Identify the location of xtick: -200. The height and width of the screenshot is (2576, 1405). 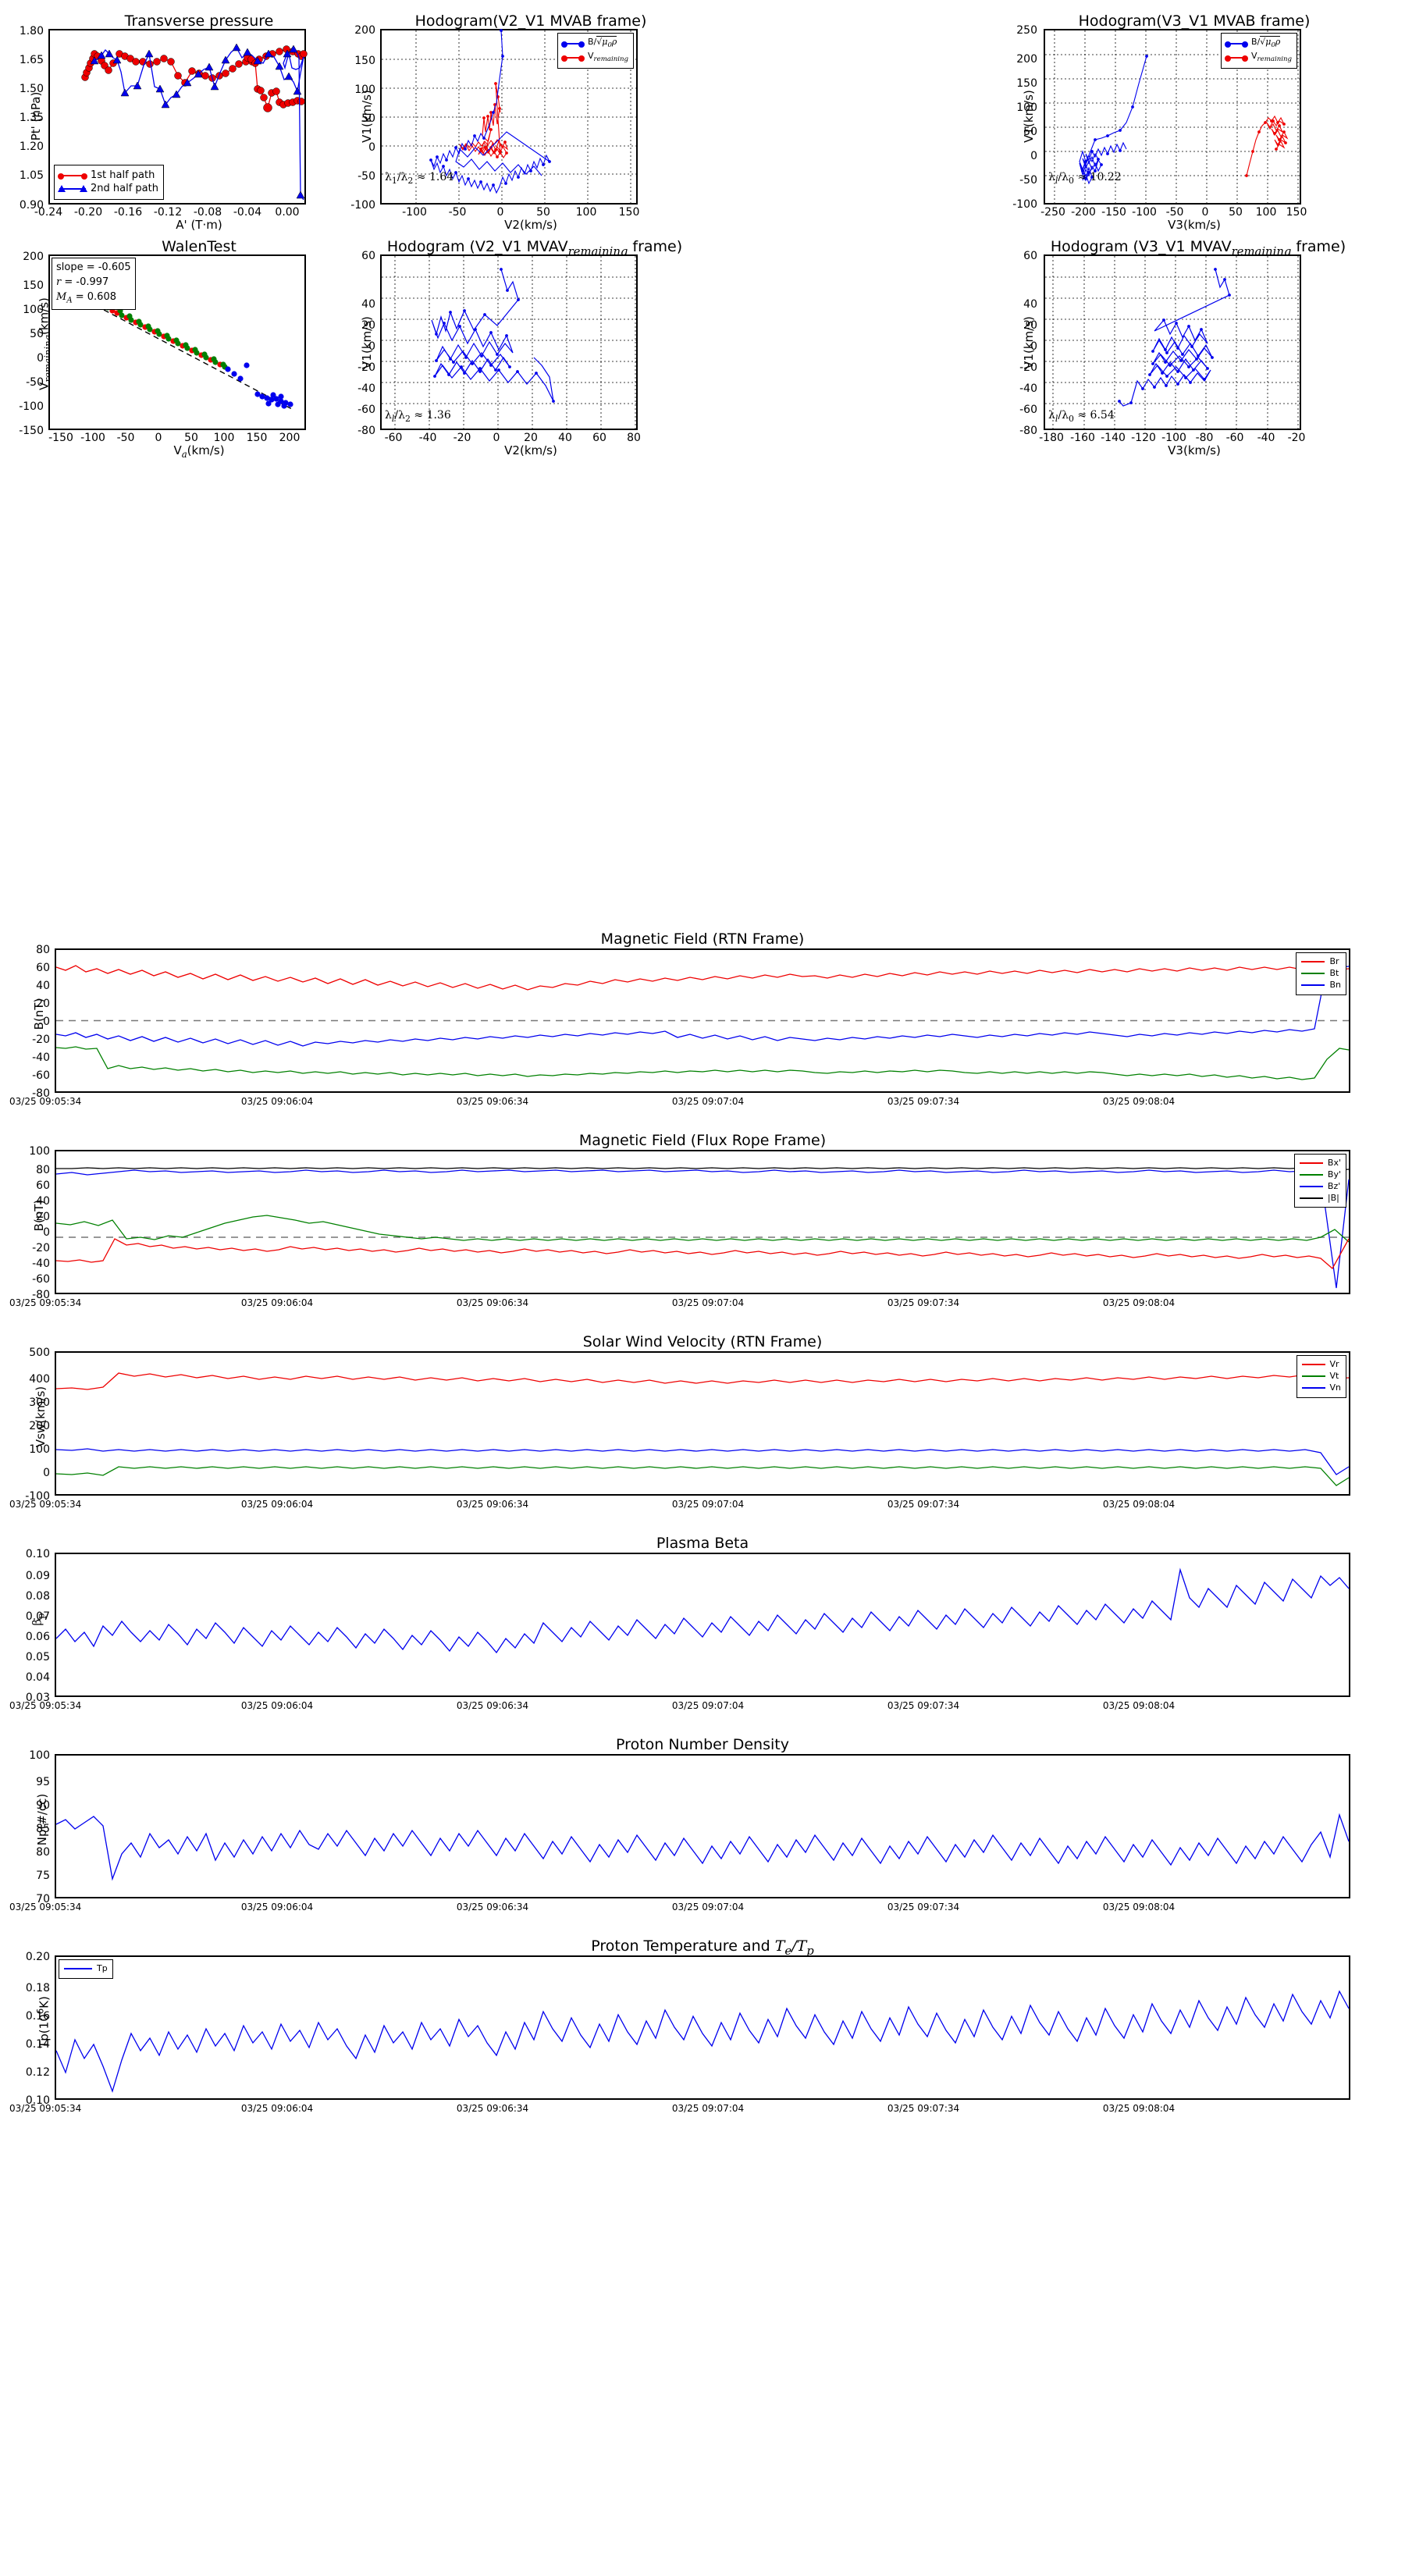
(1083, 212).